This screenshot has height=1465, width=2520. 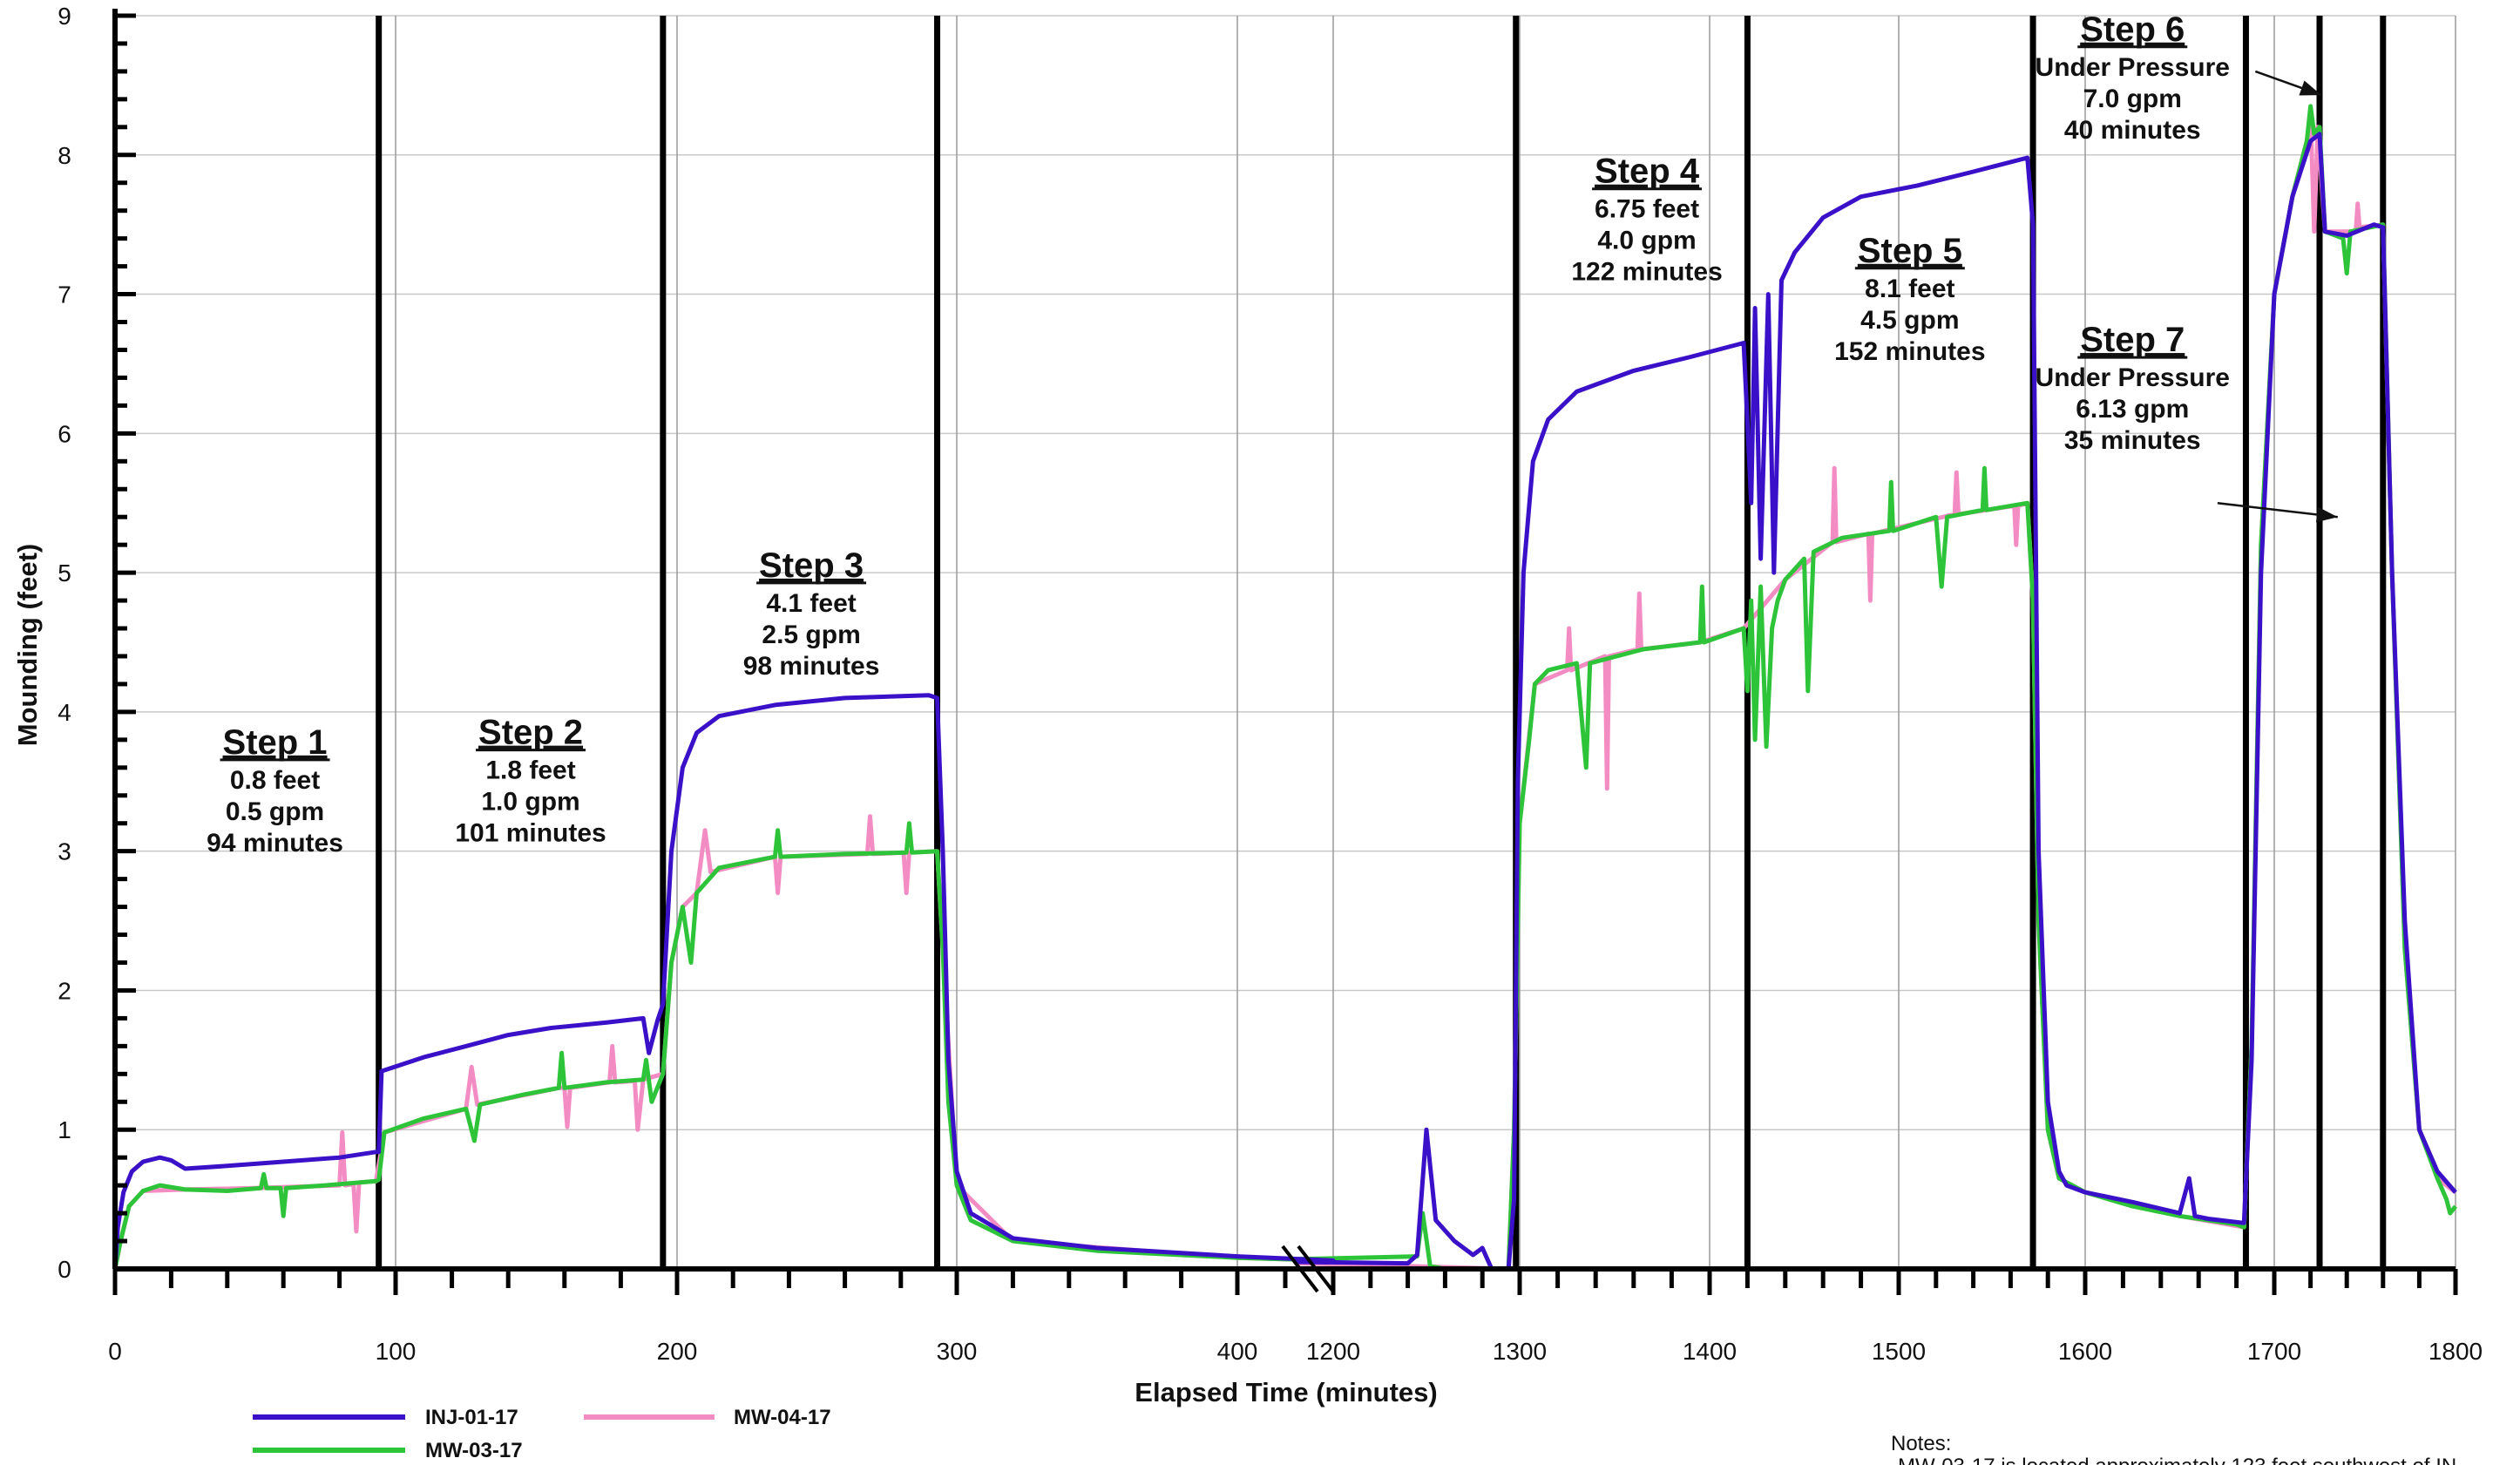 What do you see at coordinates (2132, 29) in the screenshot?
I see `annotation-title: Step 6` at bounding box center [2132, 29].